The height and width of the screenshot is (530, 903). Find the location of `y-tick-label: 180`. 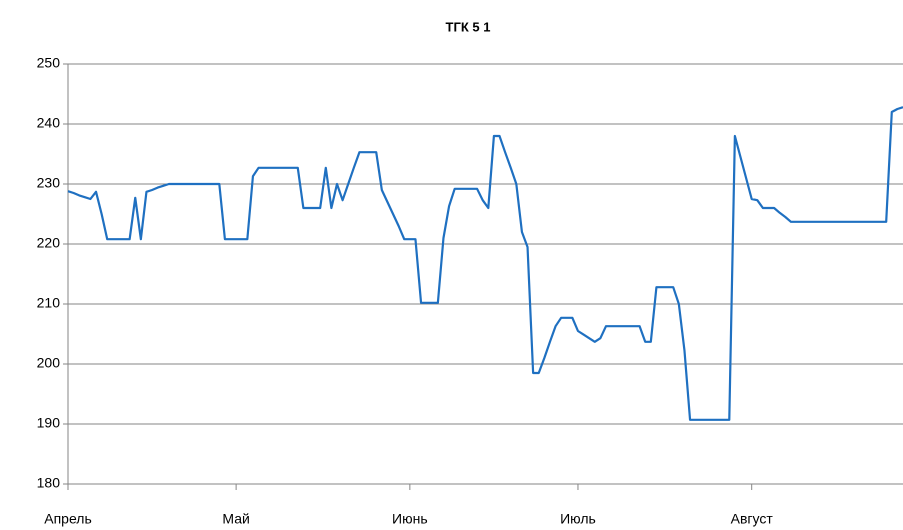

y-tick-label: 180 is located at coordinates (49, 483).